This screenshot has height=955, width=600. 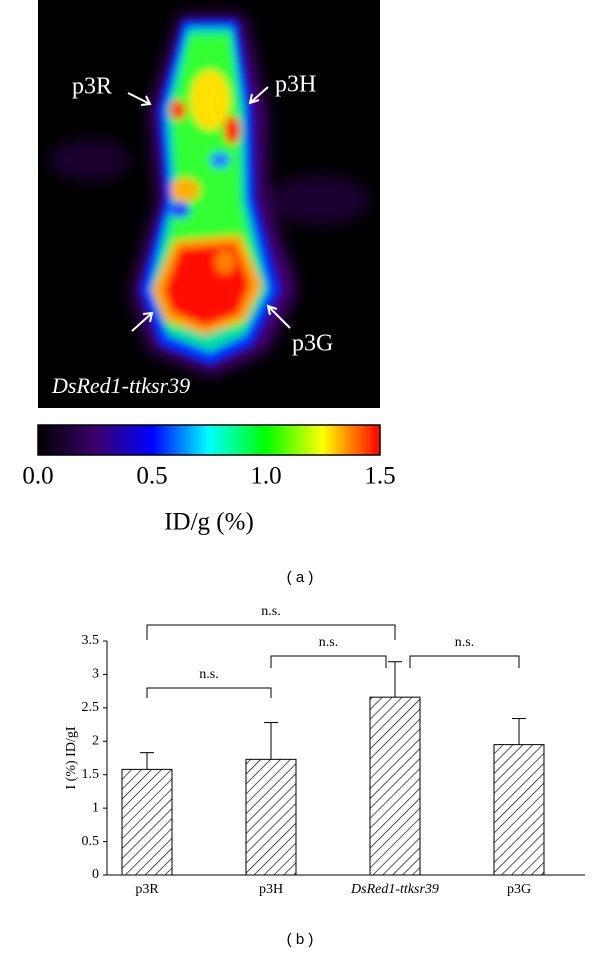 I want to click on x-tick-label: p3G, so click(x=519, y=889).